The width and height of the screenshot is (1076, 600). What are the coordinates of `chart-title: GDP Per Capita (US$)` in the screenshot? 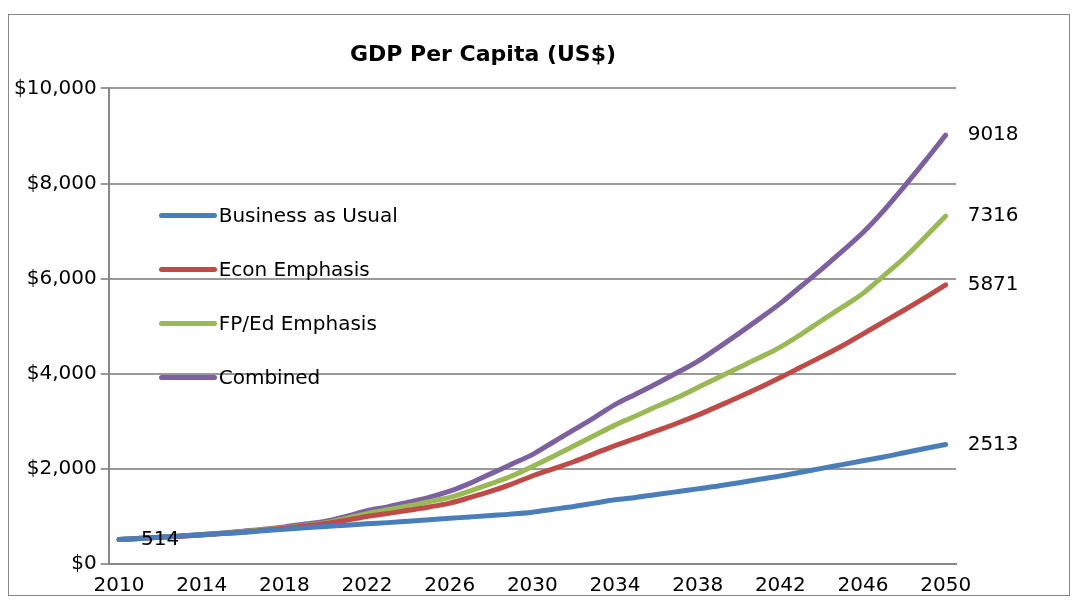 It's located at (483, 53).